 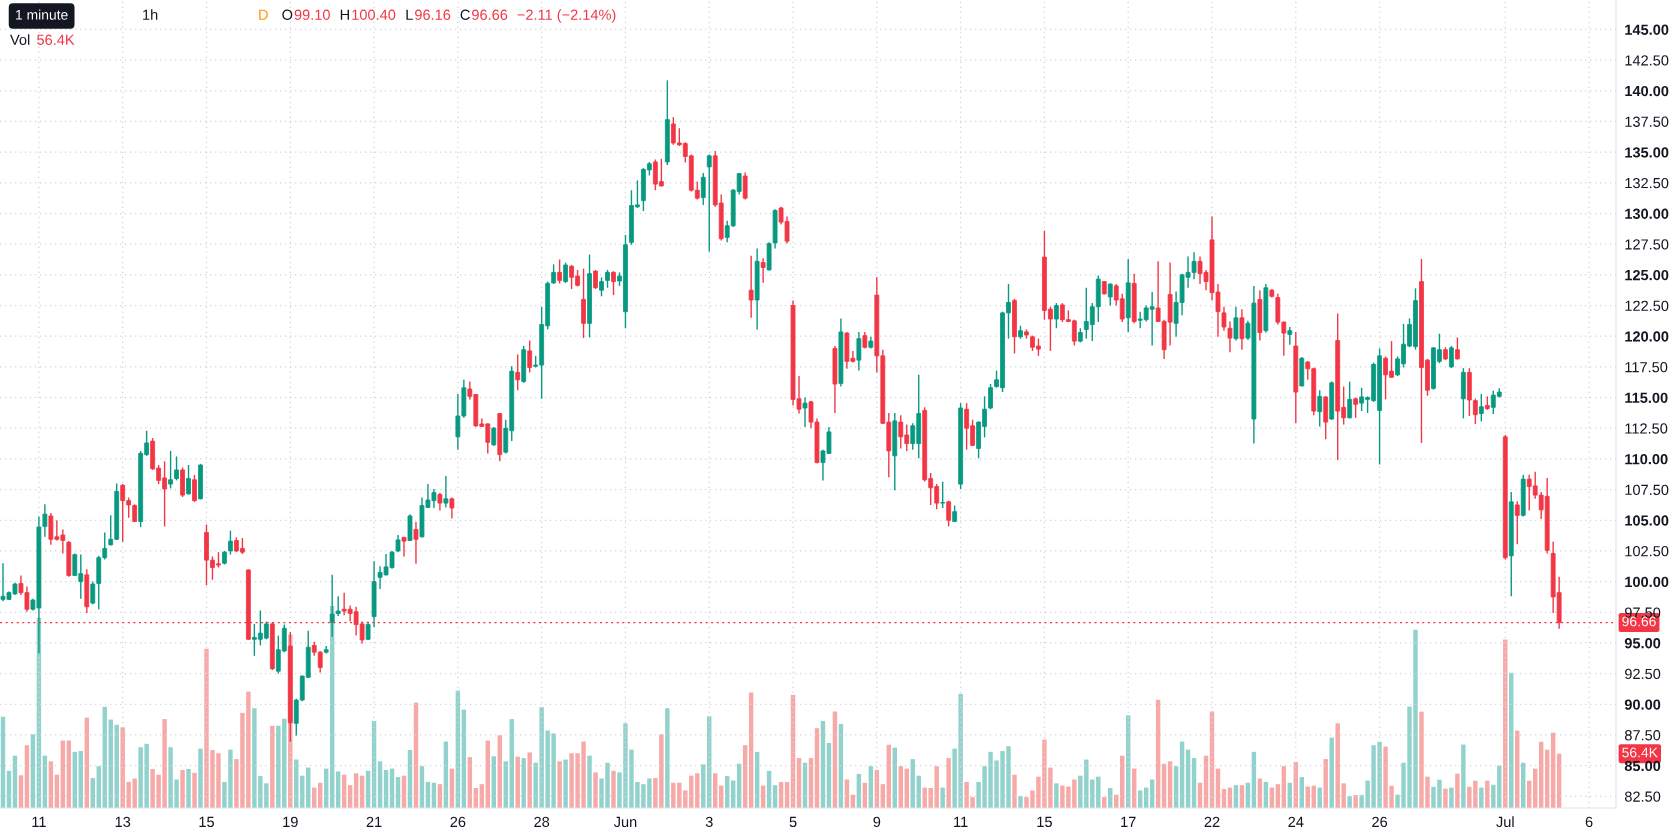 I want to click on annotation: 96.16, so click(x=433, y=14).